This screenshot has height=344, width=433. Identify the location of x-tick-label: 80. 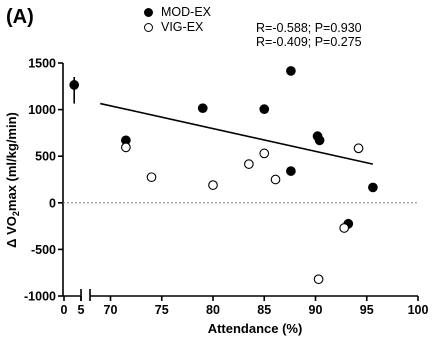
(213, 310).